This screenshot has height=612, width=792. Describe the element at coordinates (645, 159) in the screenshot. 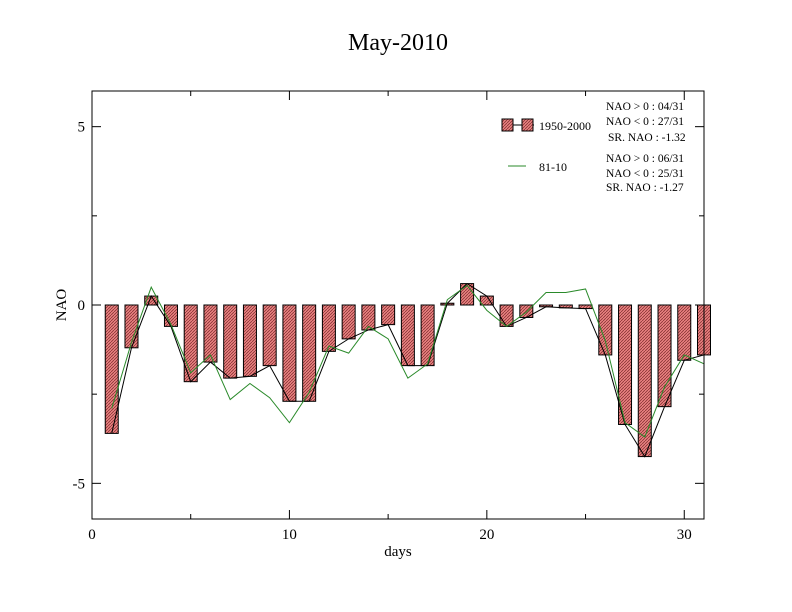

I see `stats-81-10-positive: NAO > 0 : 06/31` at that location.